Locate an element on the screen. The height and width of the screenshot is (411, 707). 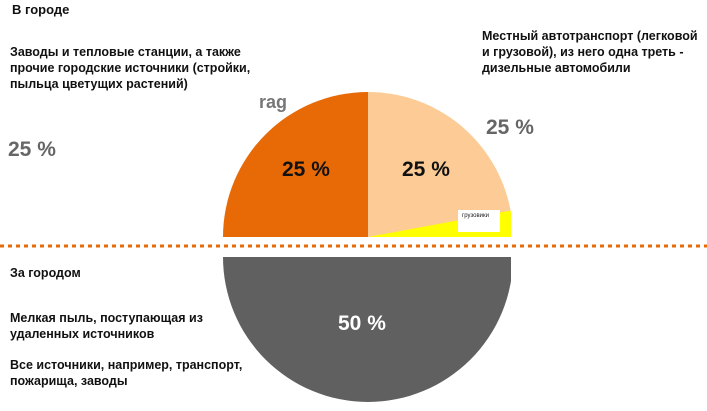
factories-value: 25 % is located at coordinates (306, 169).